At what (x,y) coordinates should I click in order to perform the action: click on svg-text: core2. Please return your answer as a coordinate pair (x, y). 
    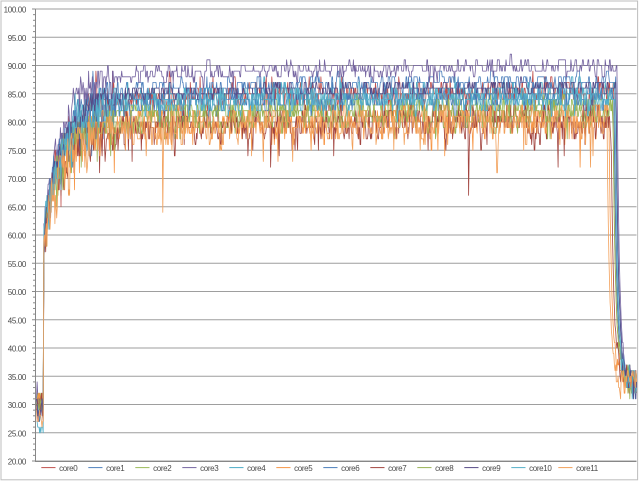
    Looking at the image, I should click on (162, 468).